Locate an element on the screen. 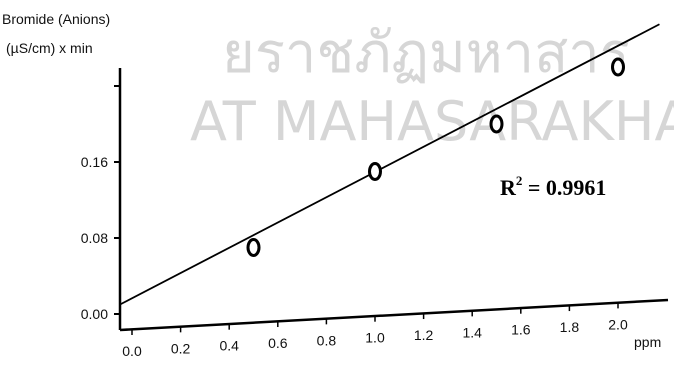  x-axis-unit-label: ppm is located at coordinates (647, 342).